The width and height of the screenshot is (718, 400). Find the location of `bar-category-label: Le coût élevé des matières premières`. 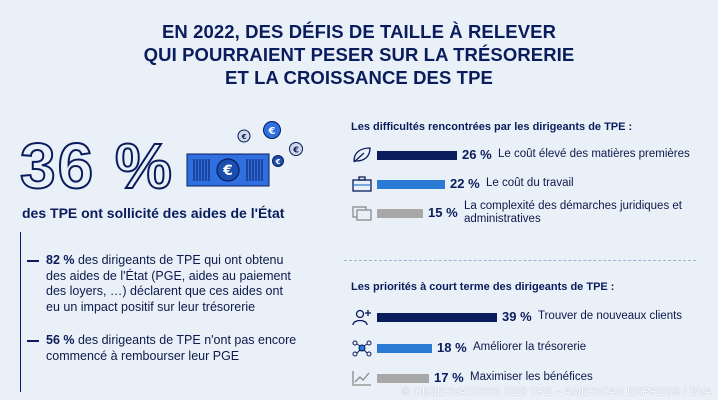

bar-category-label: Le coût élevé des matières premières is located at coordinates (594, 154).